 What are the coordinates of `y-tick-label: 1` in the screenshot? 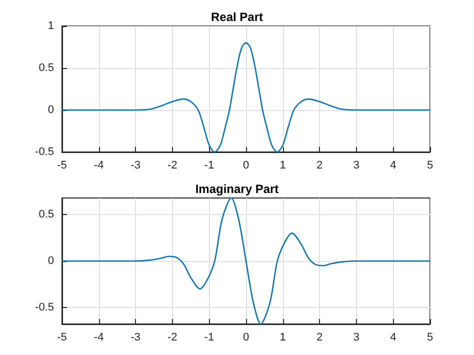 It's located at (51, 26).